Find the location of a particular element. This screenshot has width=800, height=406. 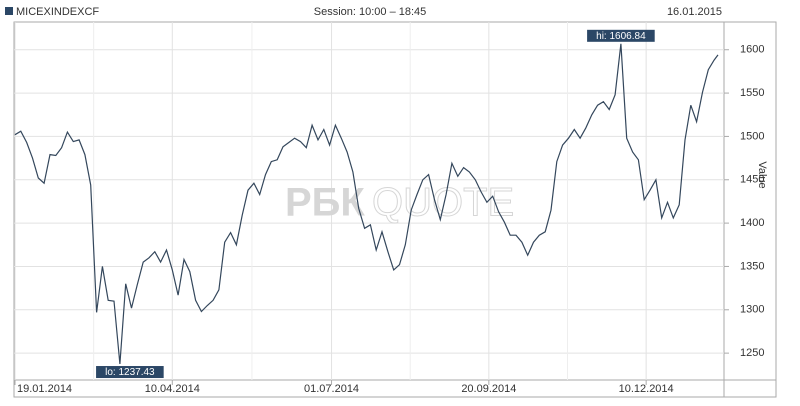

chart-date: 16.01.2015 is located at coordinates (694, 12).